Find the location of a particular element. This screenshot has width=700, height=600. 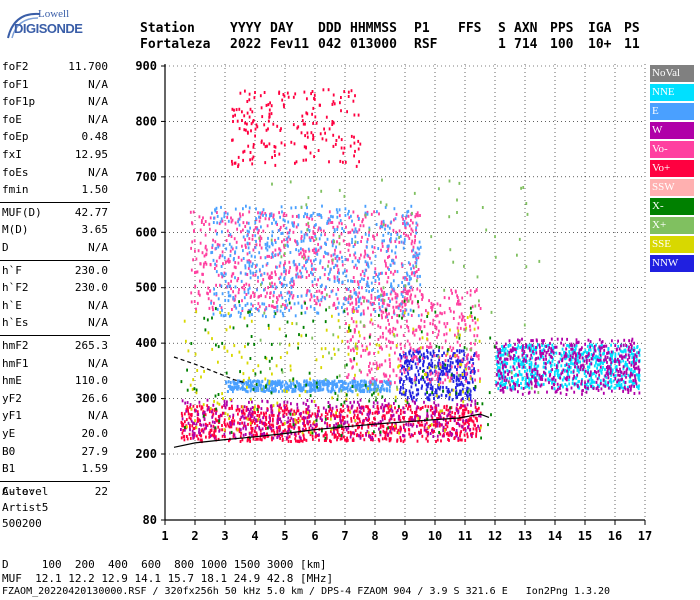

param-value: N/A is located at coordinates (98, 172).